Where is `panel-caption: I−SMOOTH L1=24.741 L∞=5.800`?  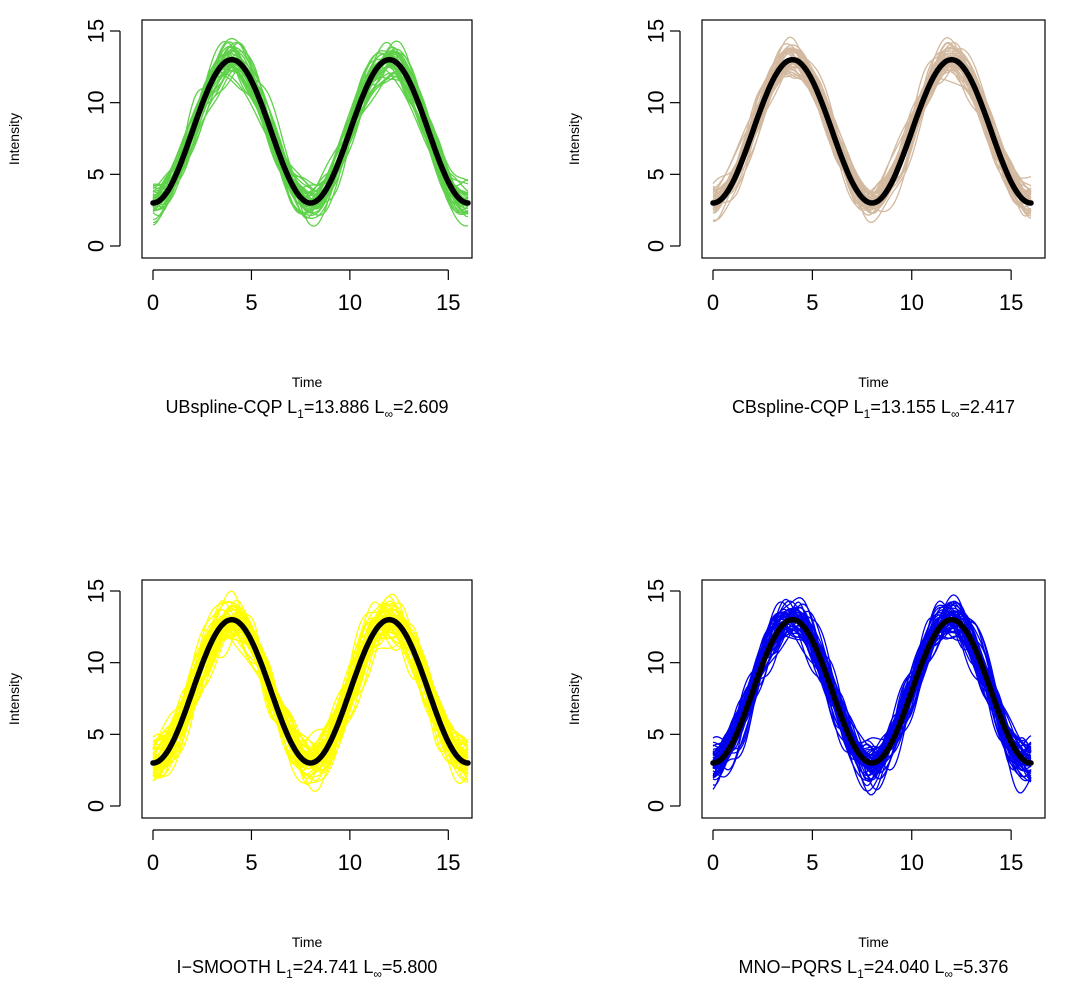
panel-caption: I−SMOOTH L1=24.741 L∞=5.800 is located at coordinates (307, 969).